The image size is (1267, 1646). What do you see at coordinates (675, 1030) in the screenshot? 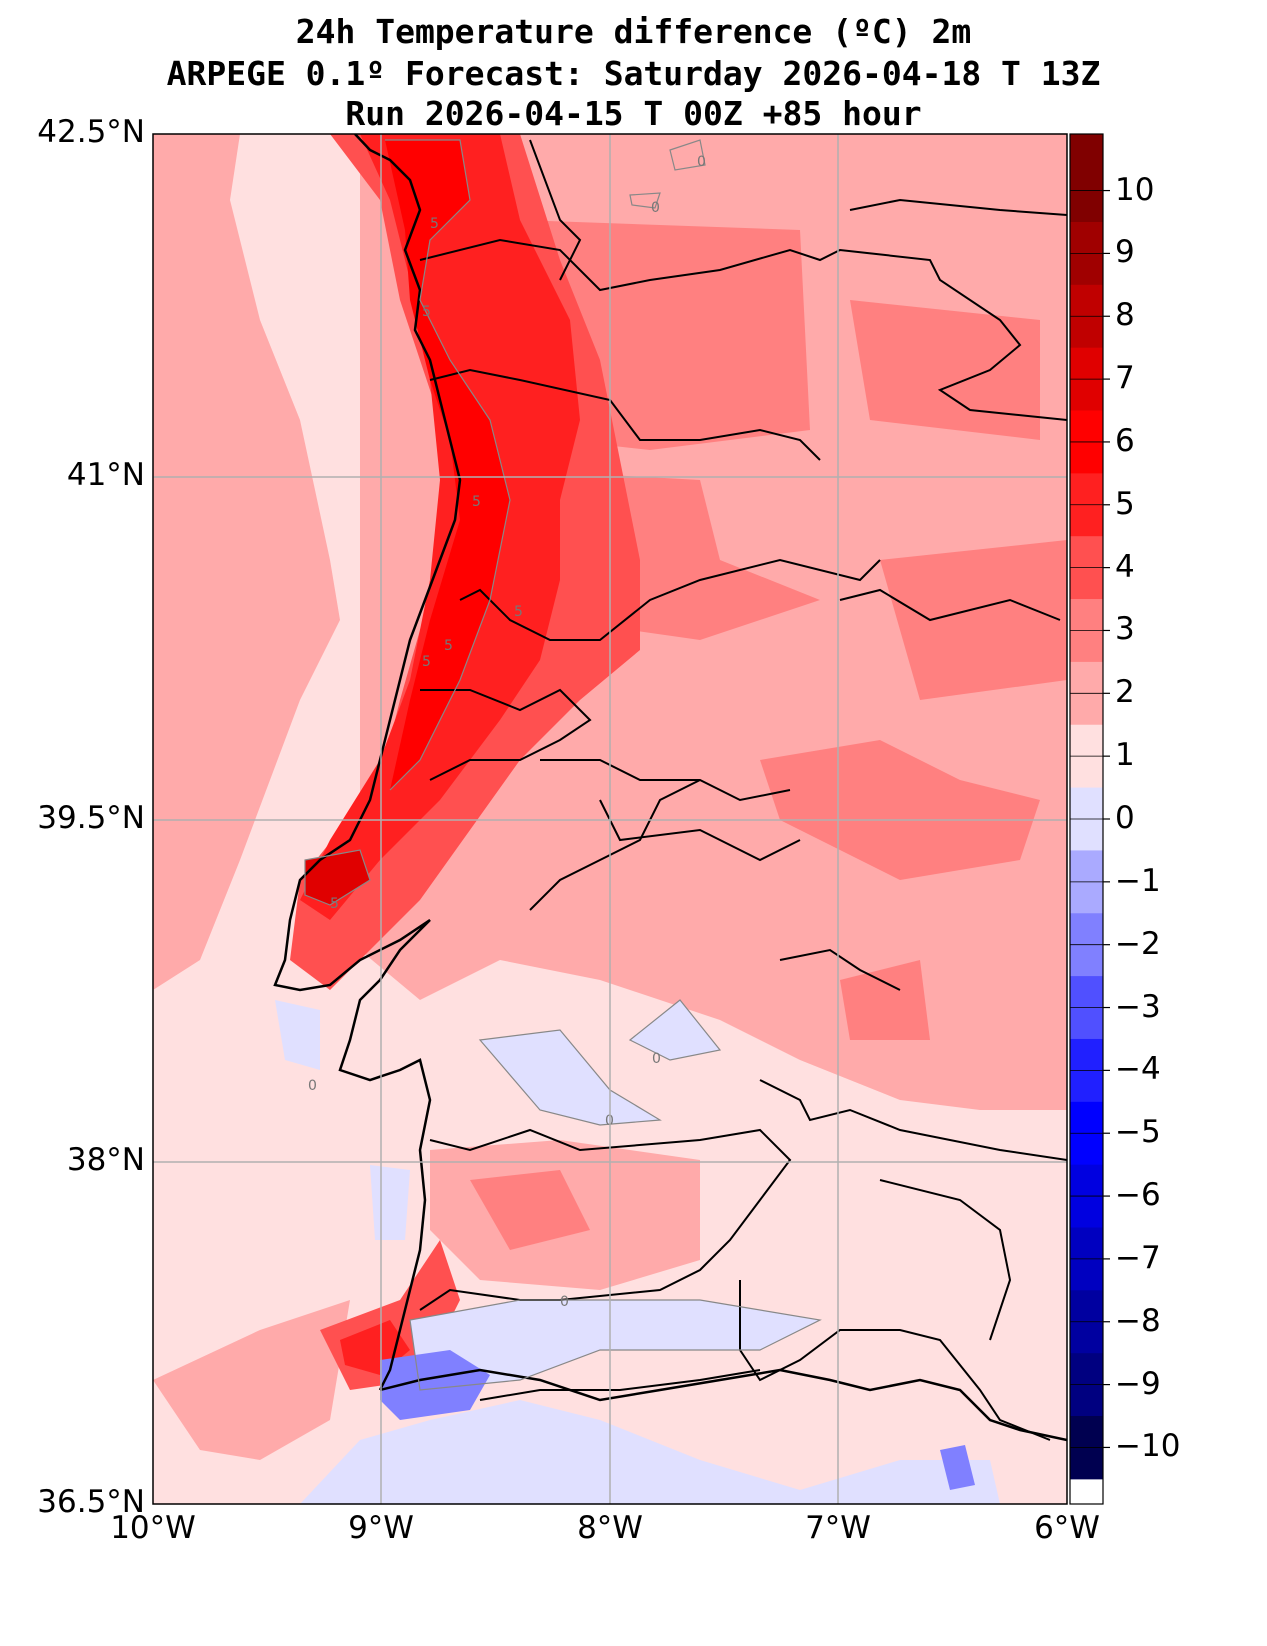
I see `field-neg-b` at bounding box center [675, 1030].